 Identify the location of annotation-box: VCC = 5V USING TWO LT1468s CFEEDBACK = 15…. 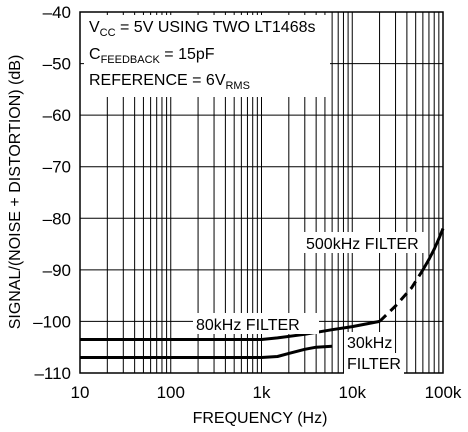
(207, 56).